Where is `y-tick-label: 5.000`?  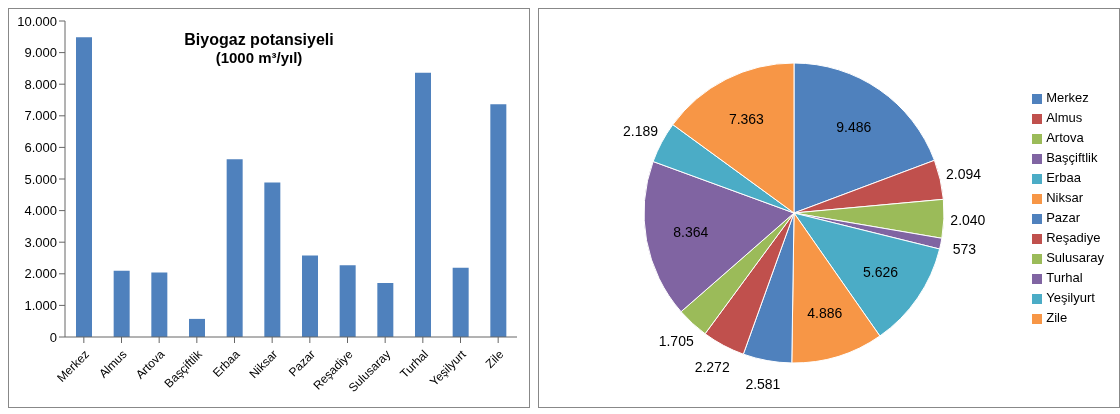 y-tick-label: 5.000 is located at coordinates (40, 179).